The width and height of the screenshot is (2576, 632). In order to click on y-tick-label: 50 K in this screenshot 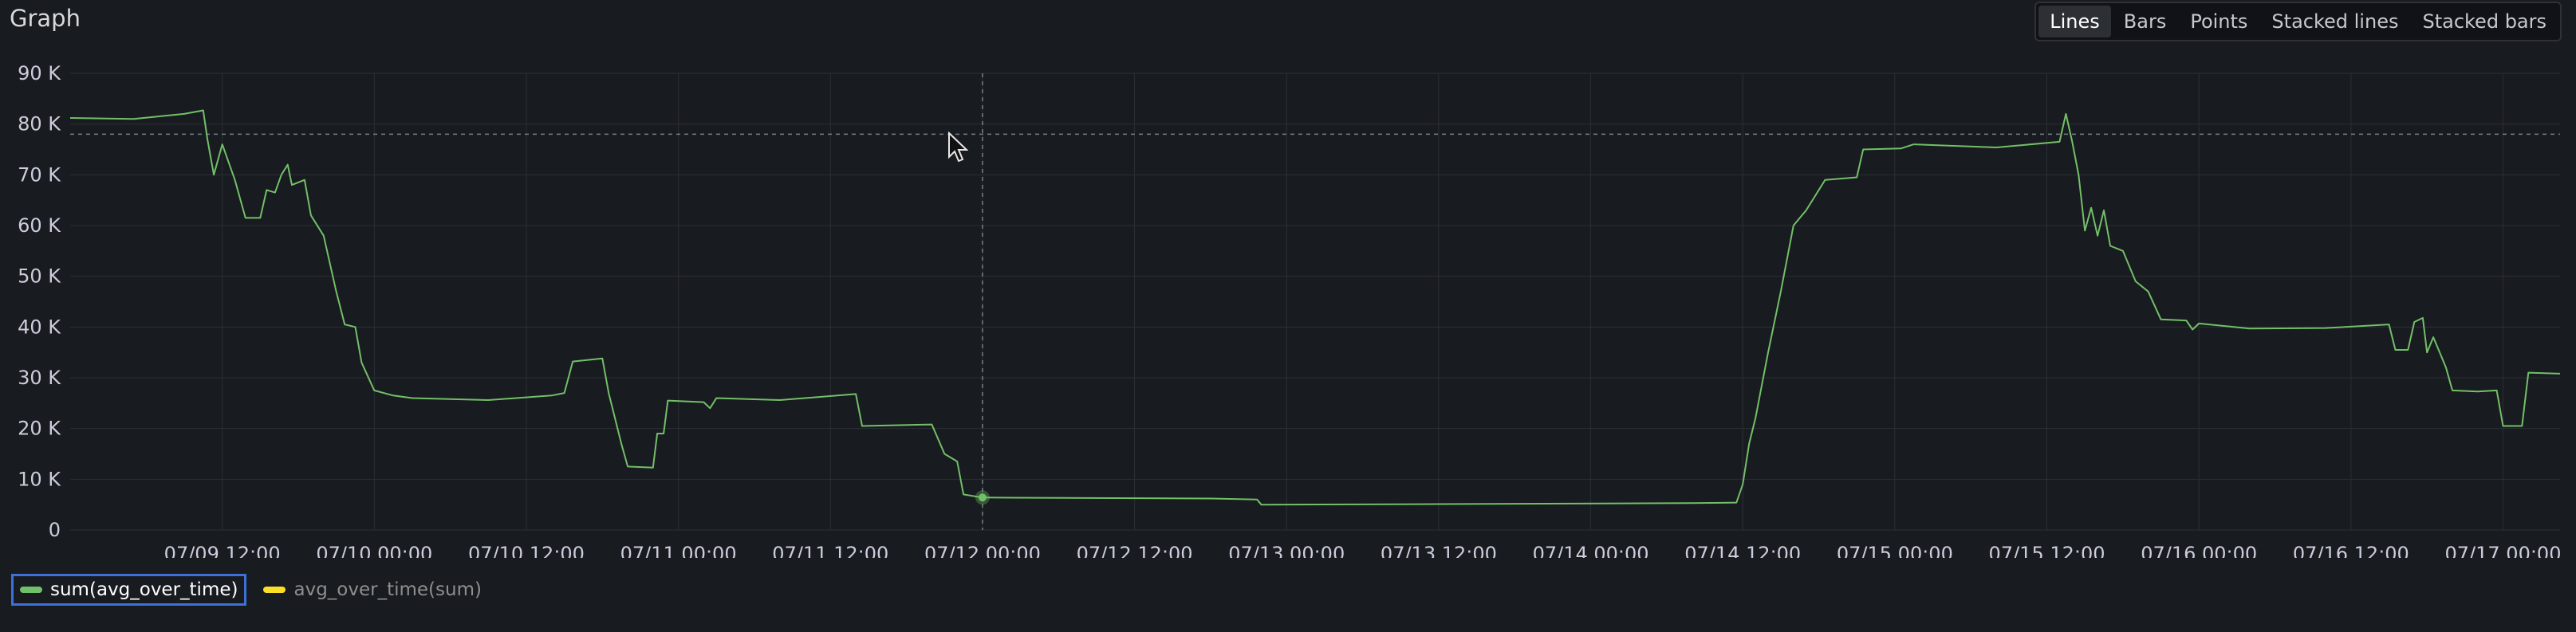, I will do `click(39, 276)`.